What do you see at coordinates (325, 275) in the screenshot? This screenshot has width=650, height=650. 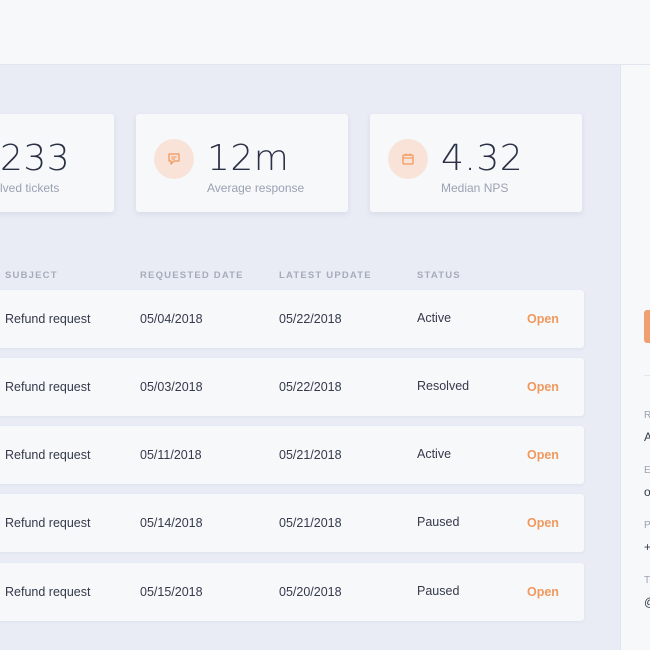 I see `column-header-latest-update: LATEST UPDATE` at bounding box center [325, 275].